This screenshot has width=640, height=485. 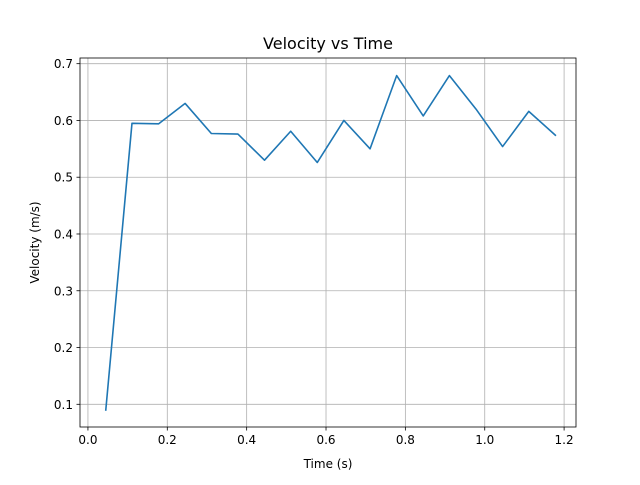 I want to click on x-tick-label: 0.2, so click(x=167, y=440).